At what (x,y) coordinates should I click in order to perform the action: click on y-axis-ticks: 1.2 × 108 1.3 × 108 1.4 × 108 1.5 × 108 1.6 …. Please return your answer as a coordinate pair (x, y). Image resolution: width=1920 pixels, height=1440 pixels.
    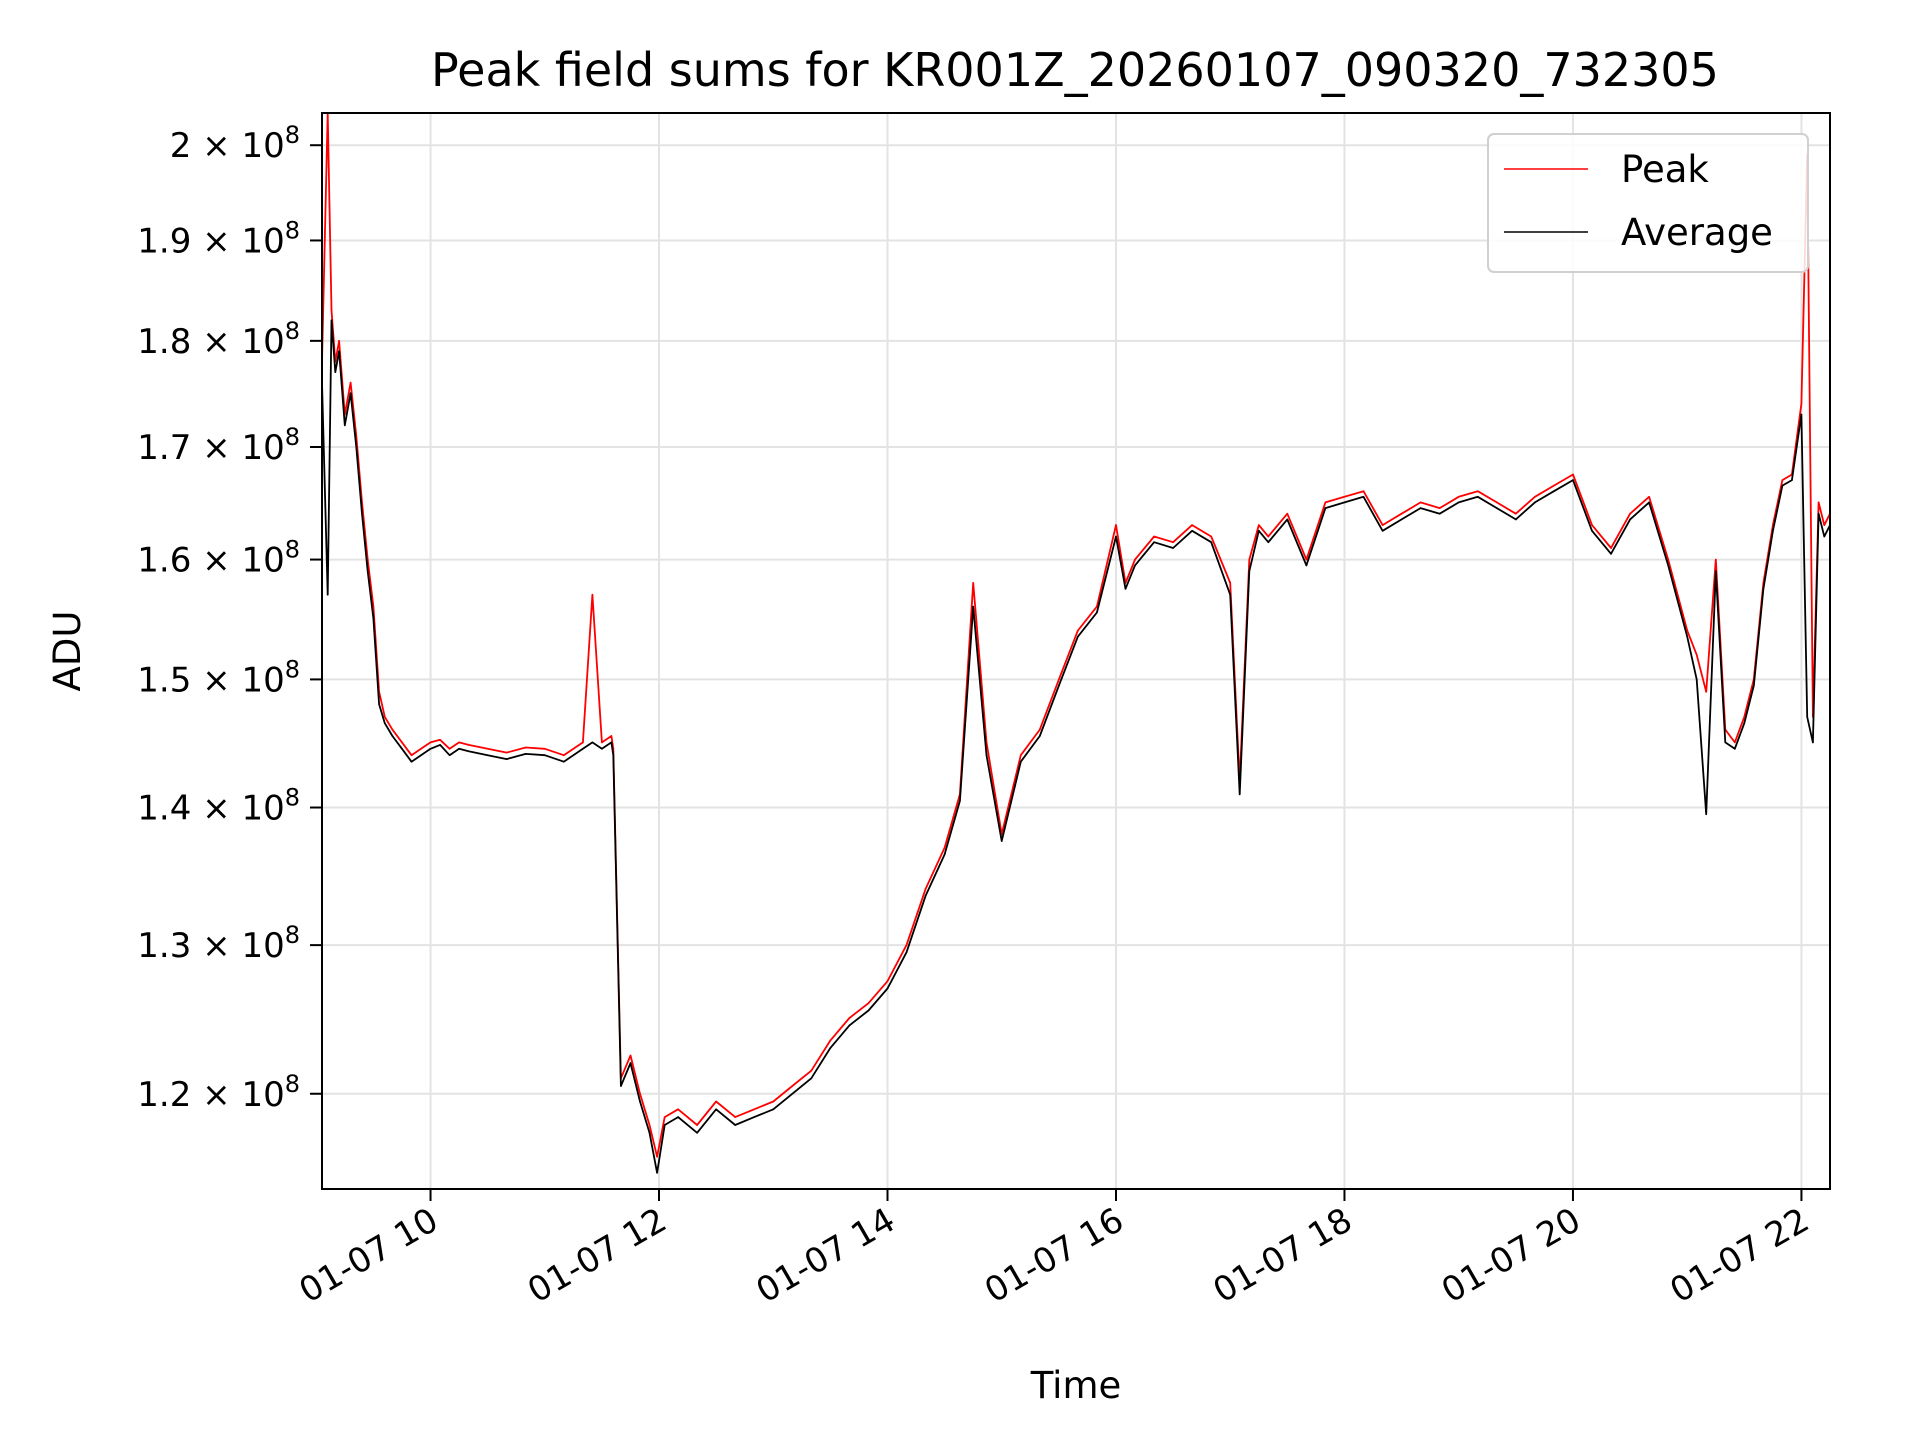
    Looking at the image, I should click on (229, 618).